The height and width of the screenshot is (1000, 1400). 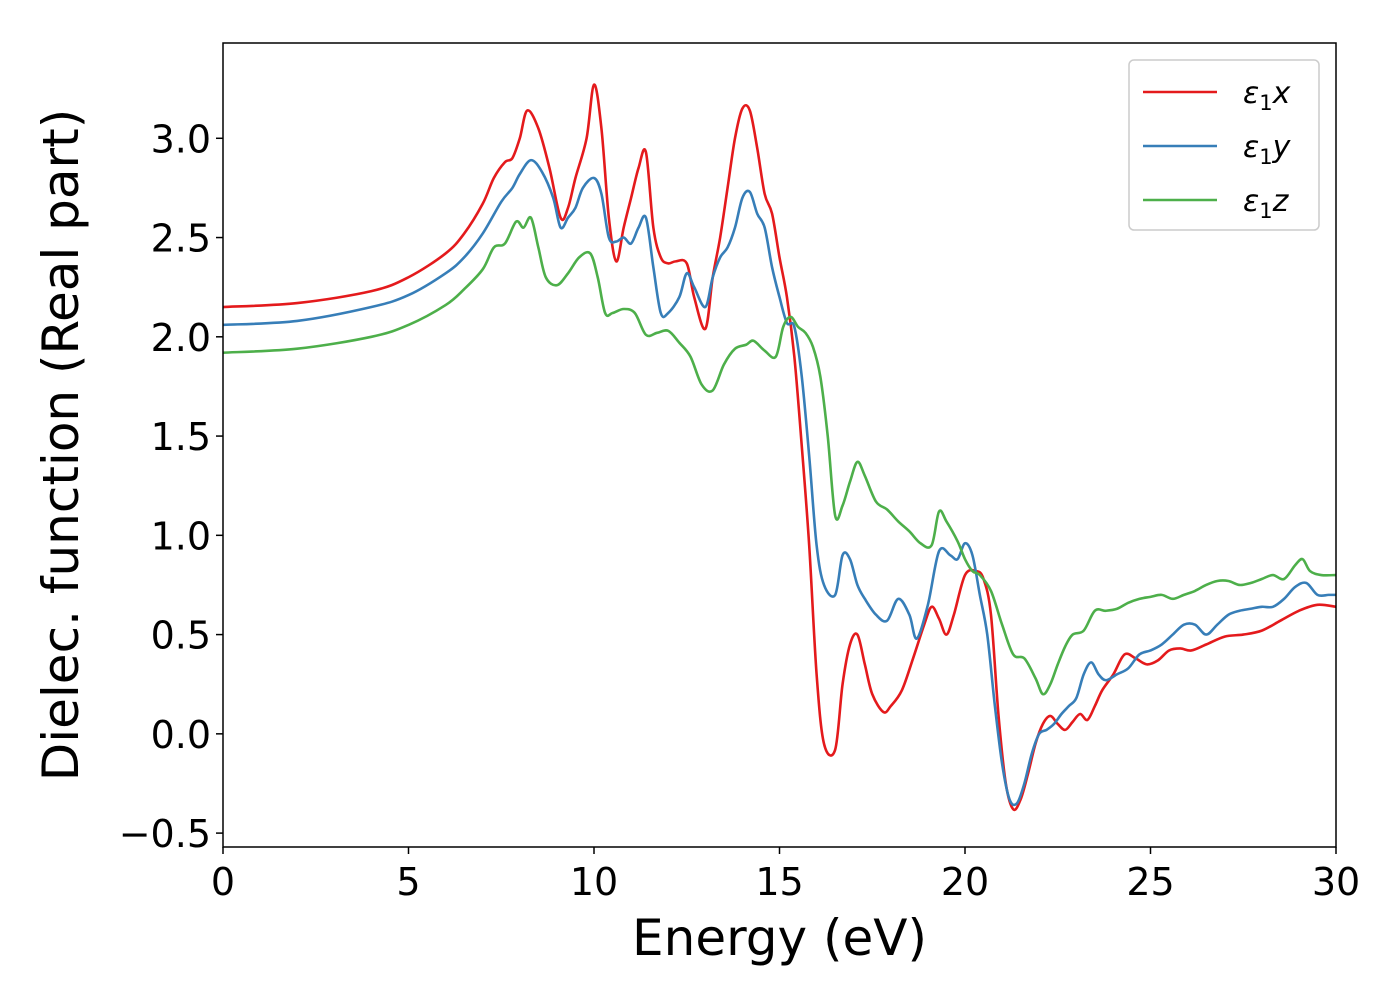 What do you see at coordinates (181, 437) in the screenshot?
I see `y-tick-label: 1.5` at bounding box center [181, 437].